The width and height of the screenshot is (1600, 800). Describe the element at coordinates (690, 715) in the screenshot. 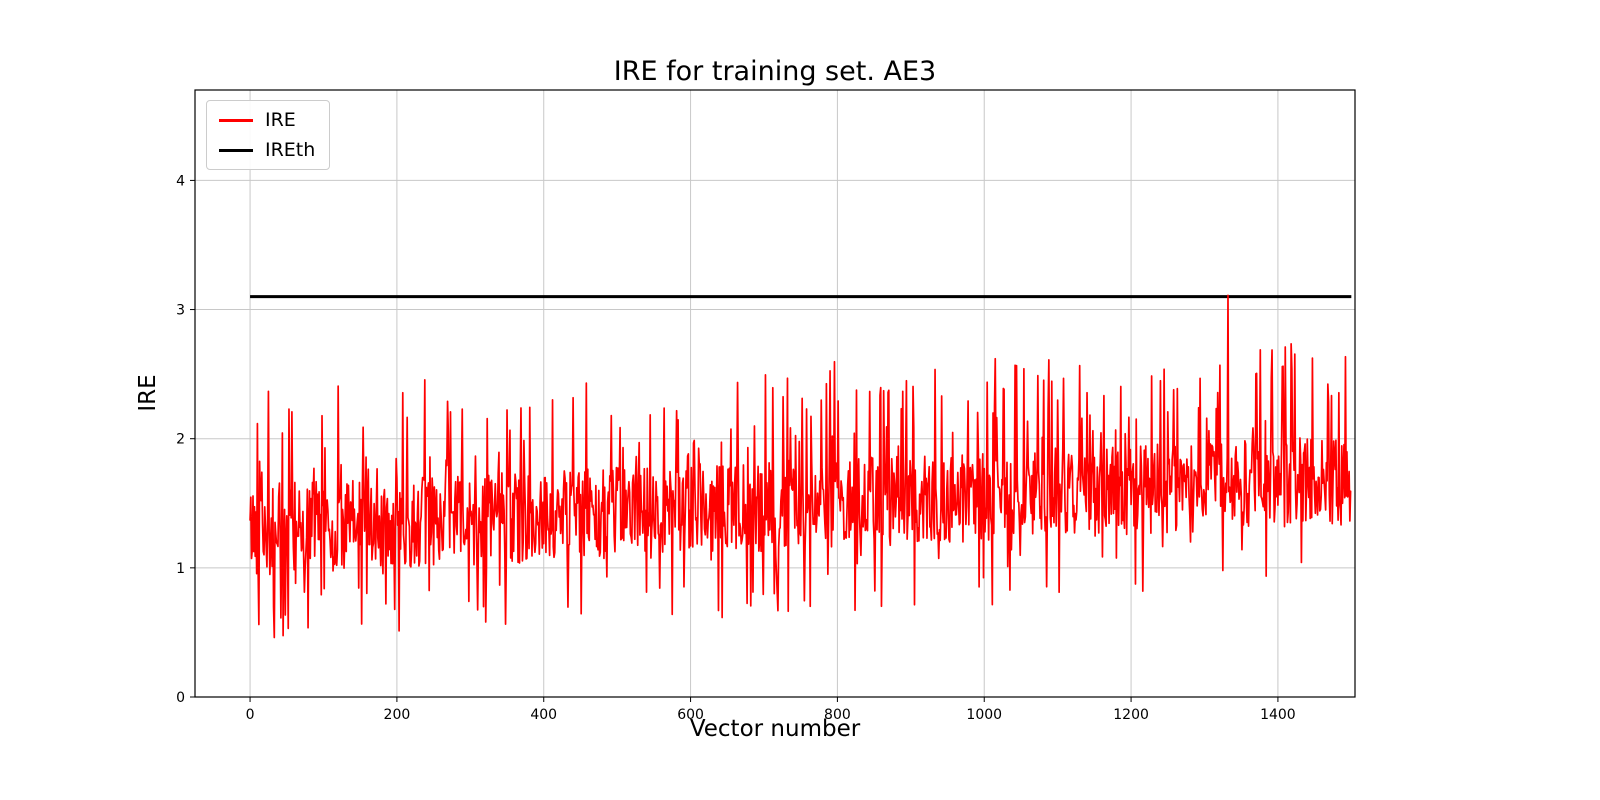

I see `svg-text: 600` at that location.